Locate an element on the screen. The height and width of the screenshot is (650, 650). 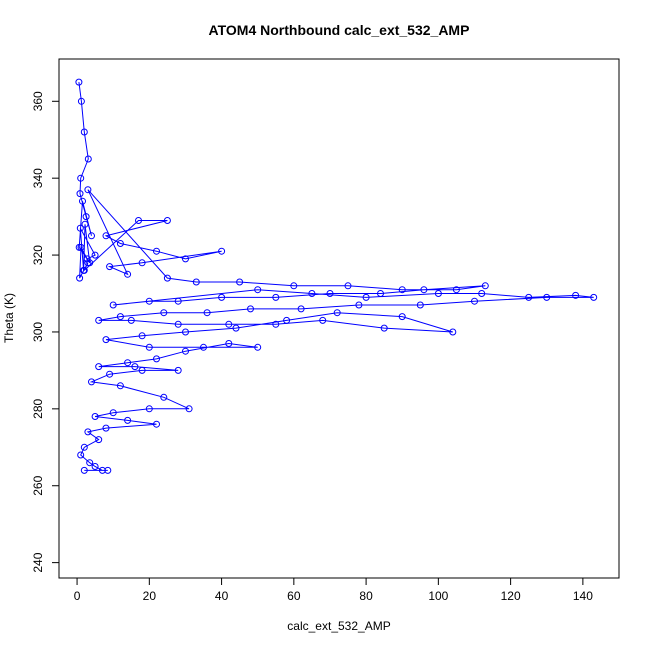
x-axis: 0 20 40 60 80 100 120 140 is located at coordinates (333, 590).